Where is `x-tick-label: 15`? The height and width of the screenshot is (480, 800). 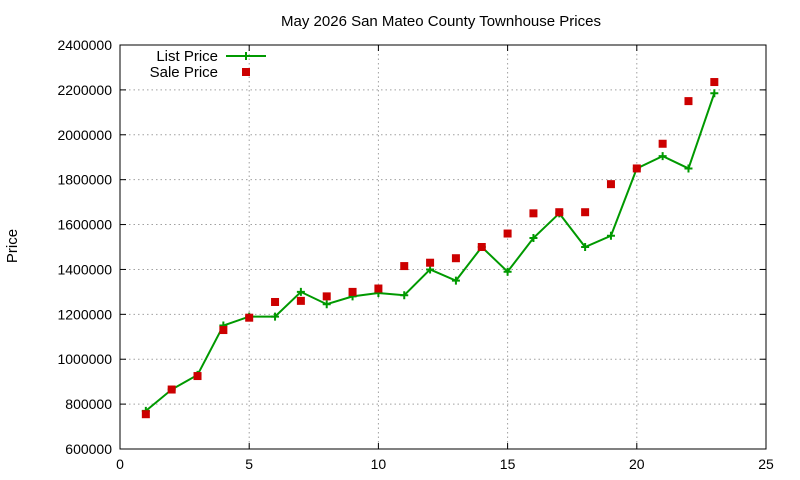 x-tick-label: 15 is located at coordinates (508, 464).